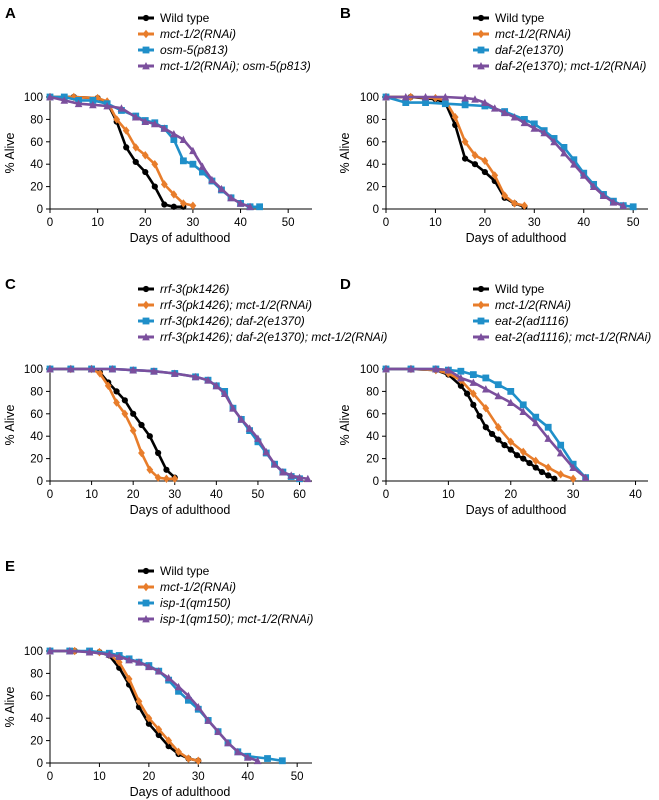 The image size is (659, 800). I want to click on y-tick-label: 60, so click(36, 143).